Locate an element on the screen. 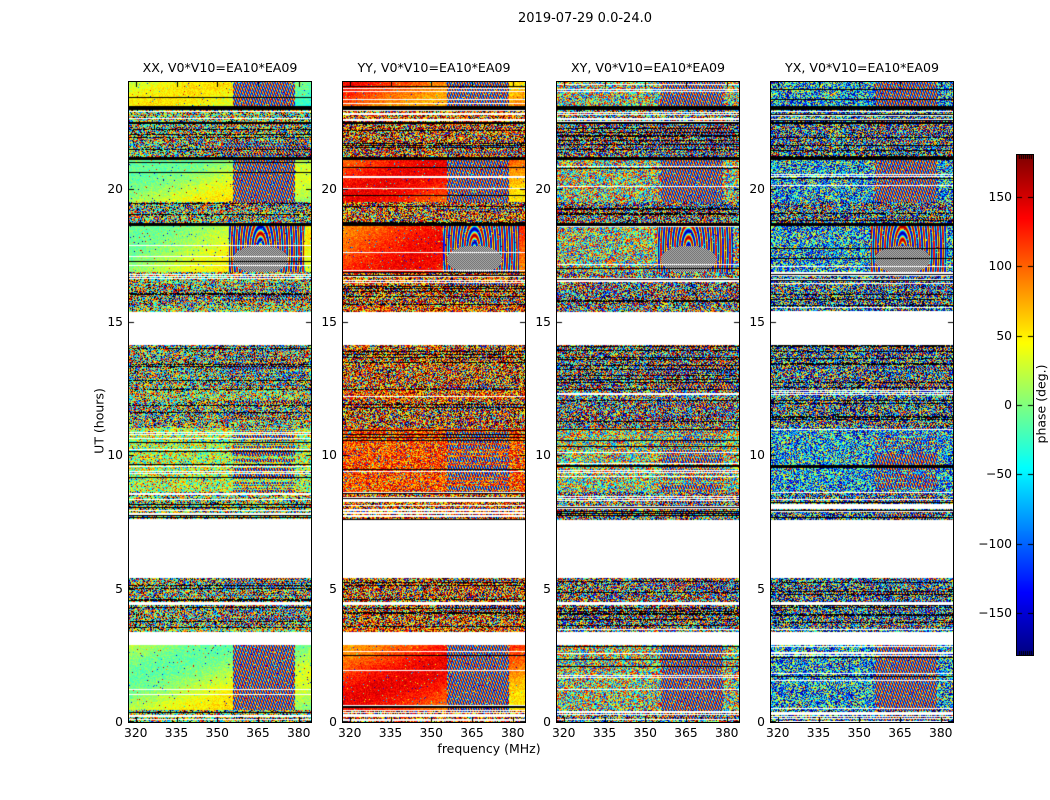 The image size is (1050, 800). colorbar-tick-label: −150 is located at coordinates (995, 613).